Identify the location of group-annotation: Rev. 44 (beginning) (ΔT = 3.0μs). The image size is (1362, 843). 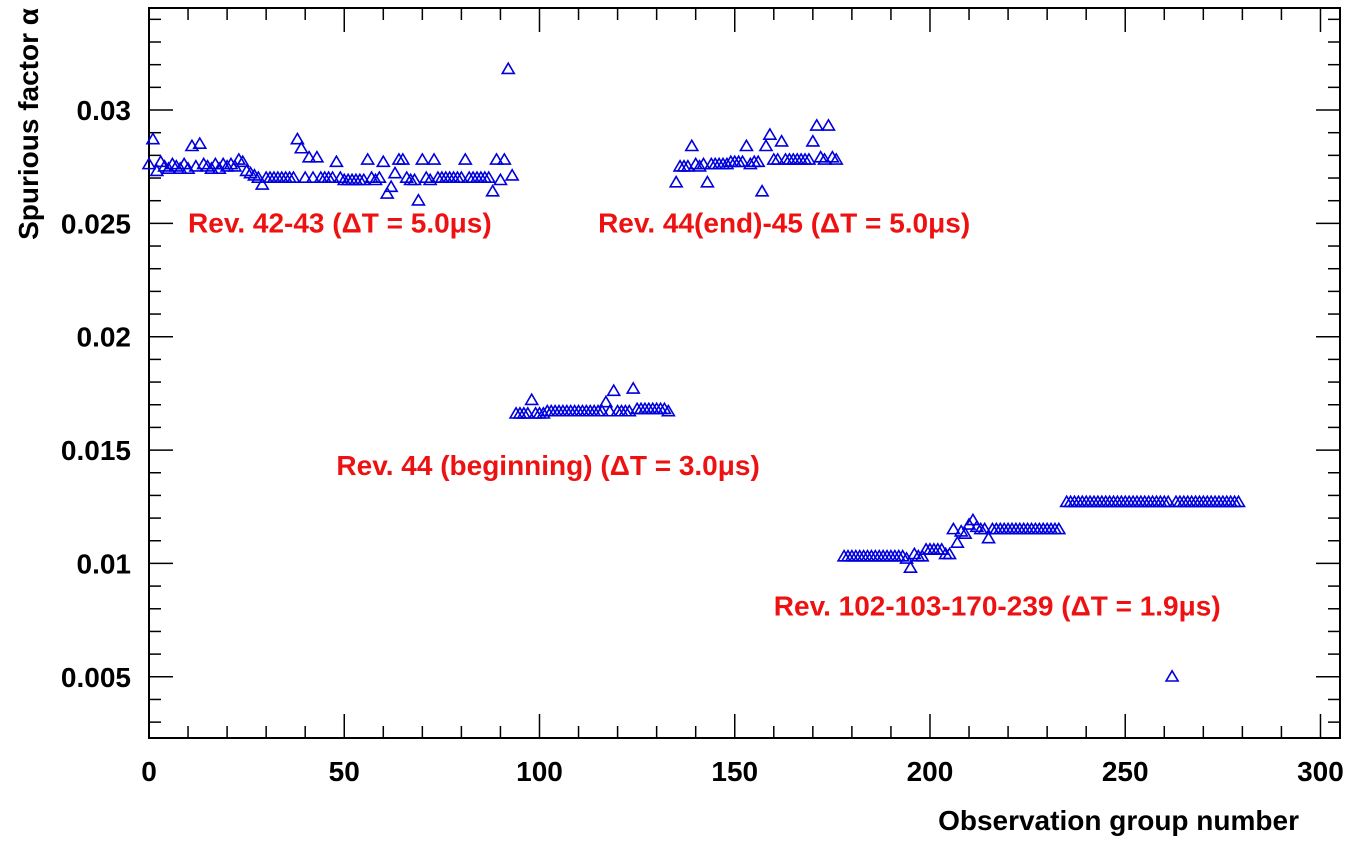
(547, 465).